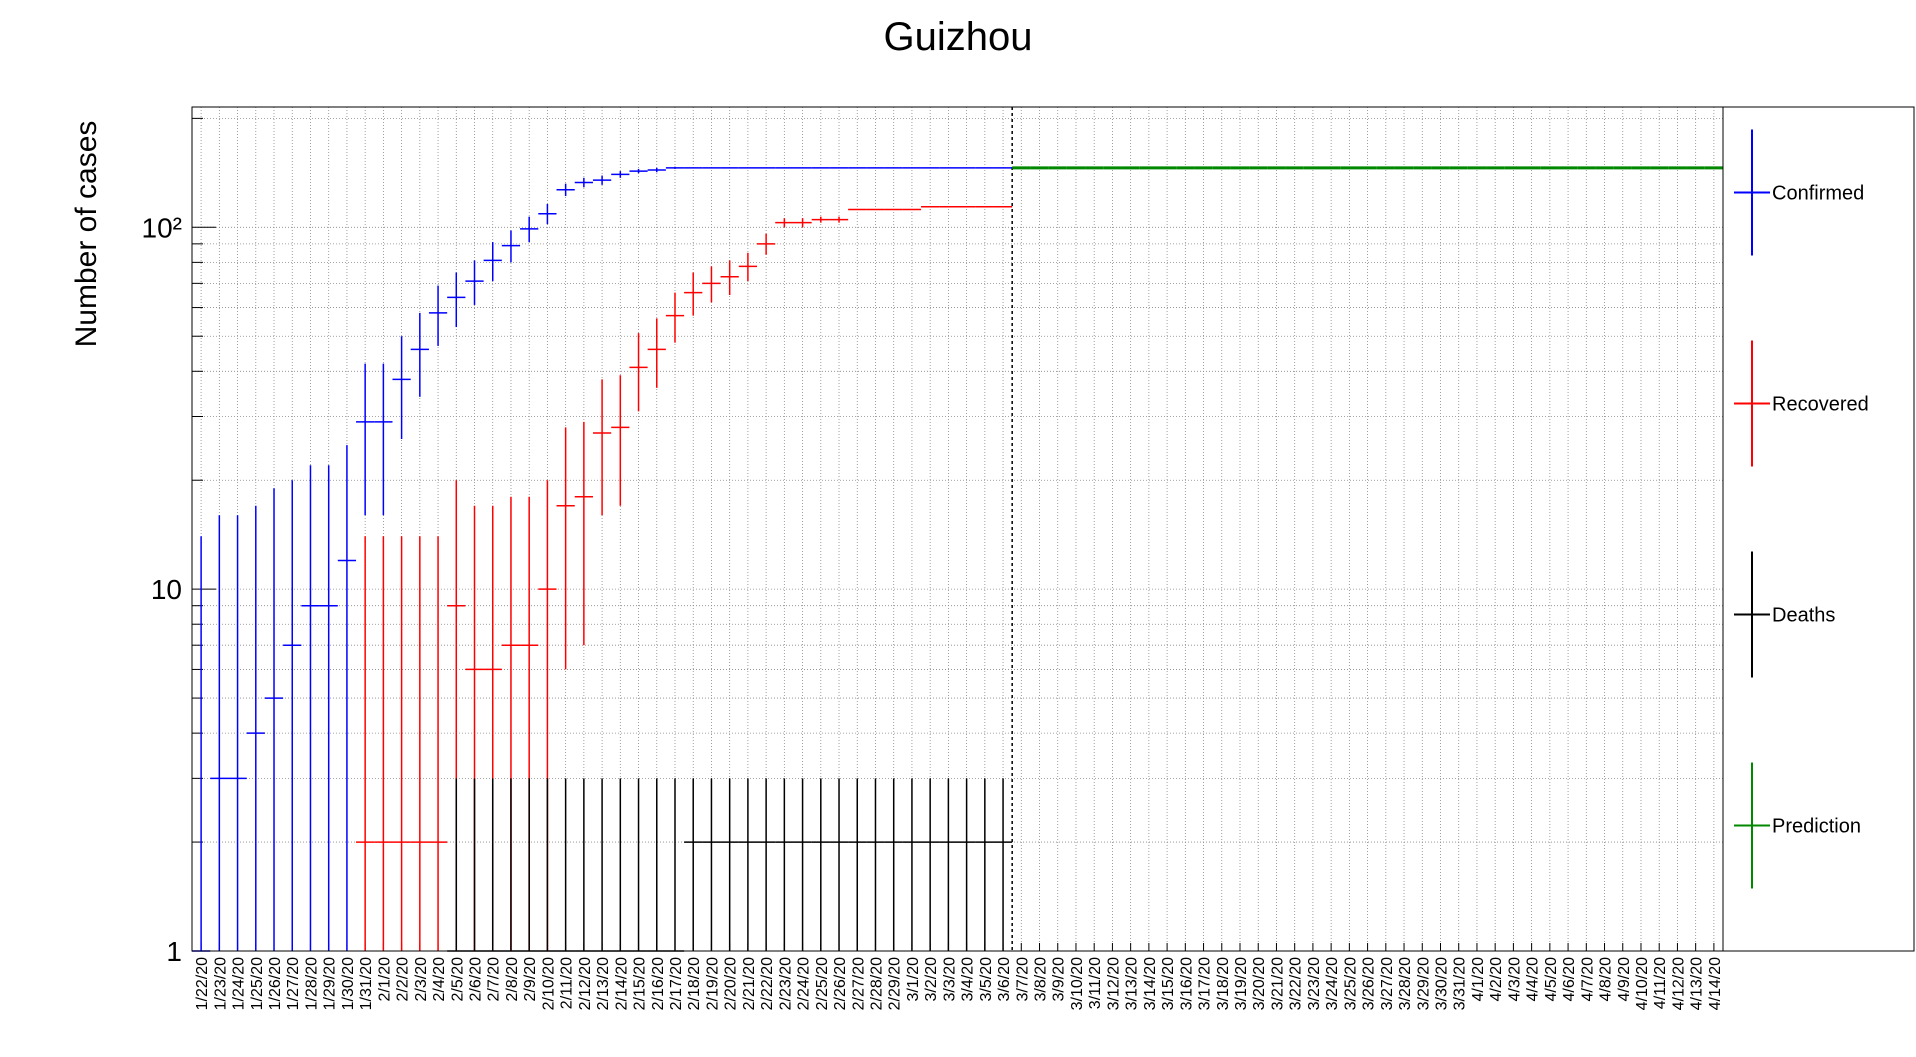 The width and height of the screenshot is (1916, 1057). Describe the element at coordinates (1314, 983) in the screenshot. I see `x-tick-label: 3/23/20` at that location.